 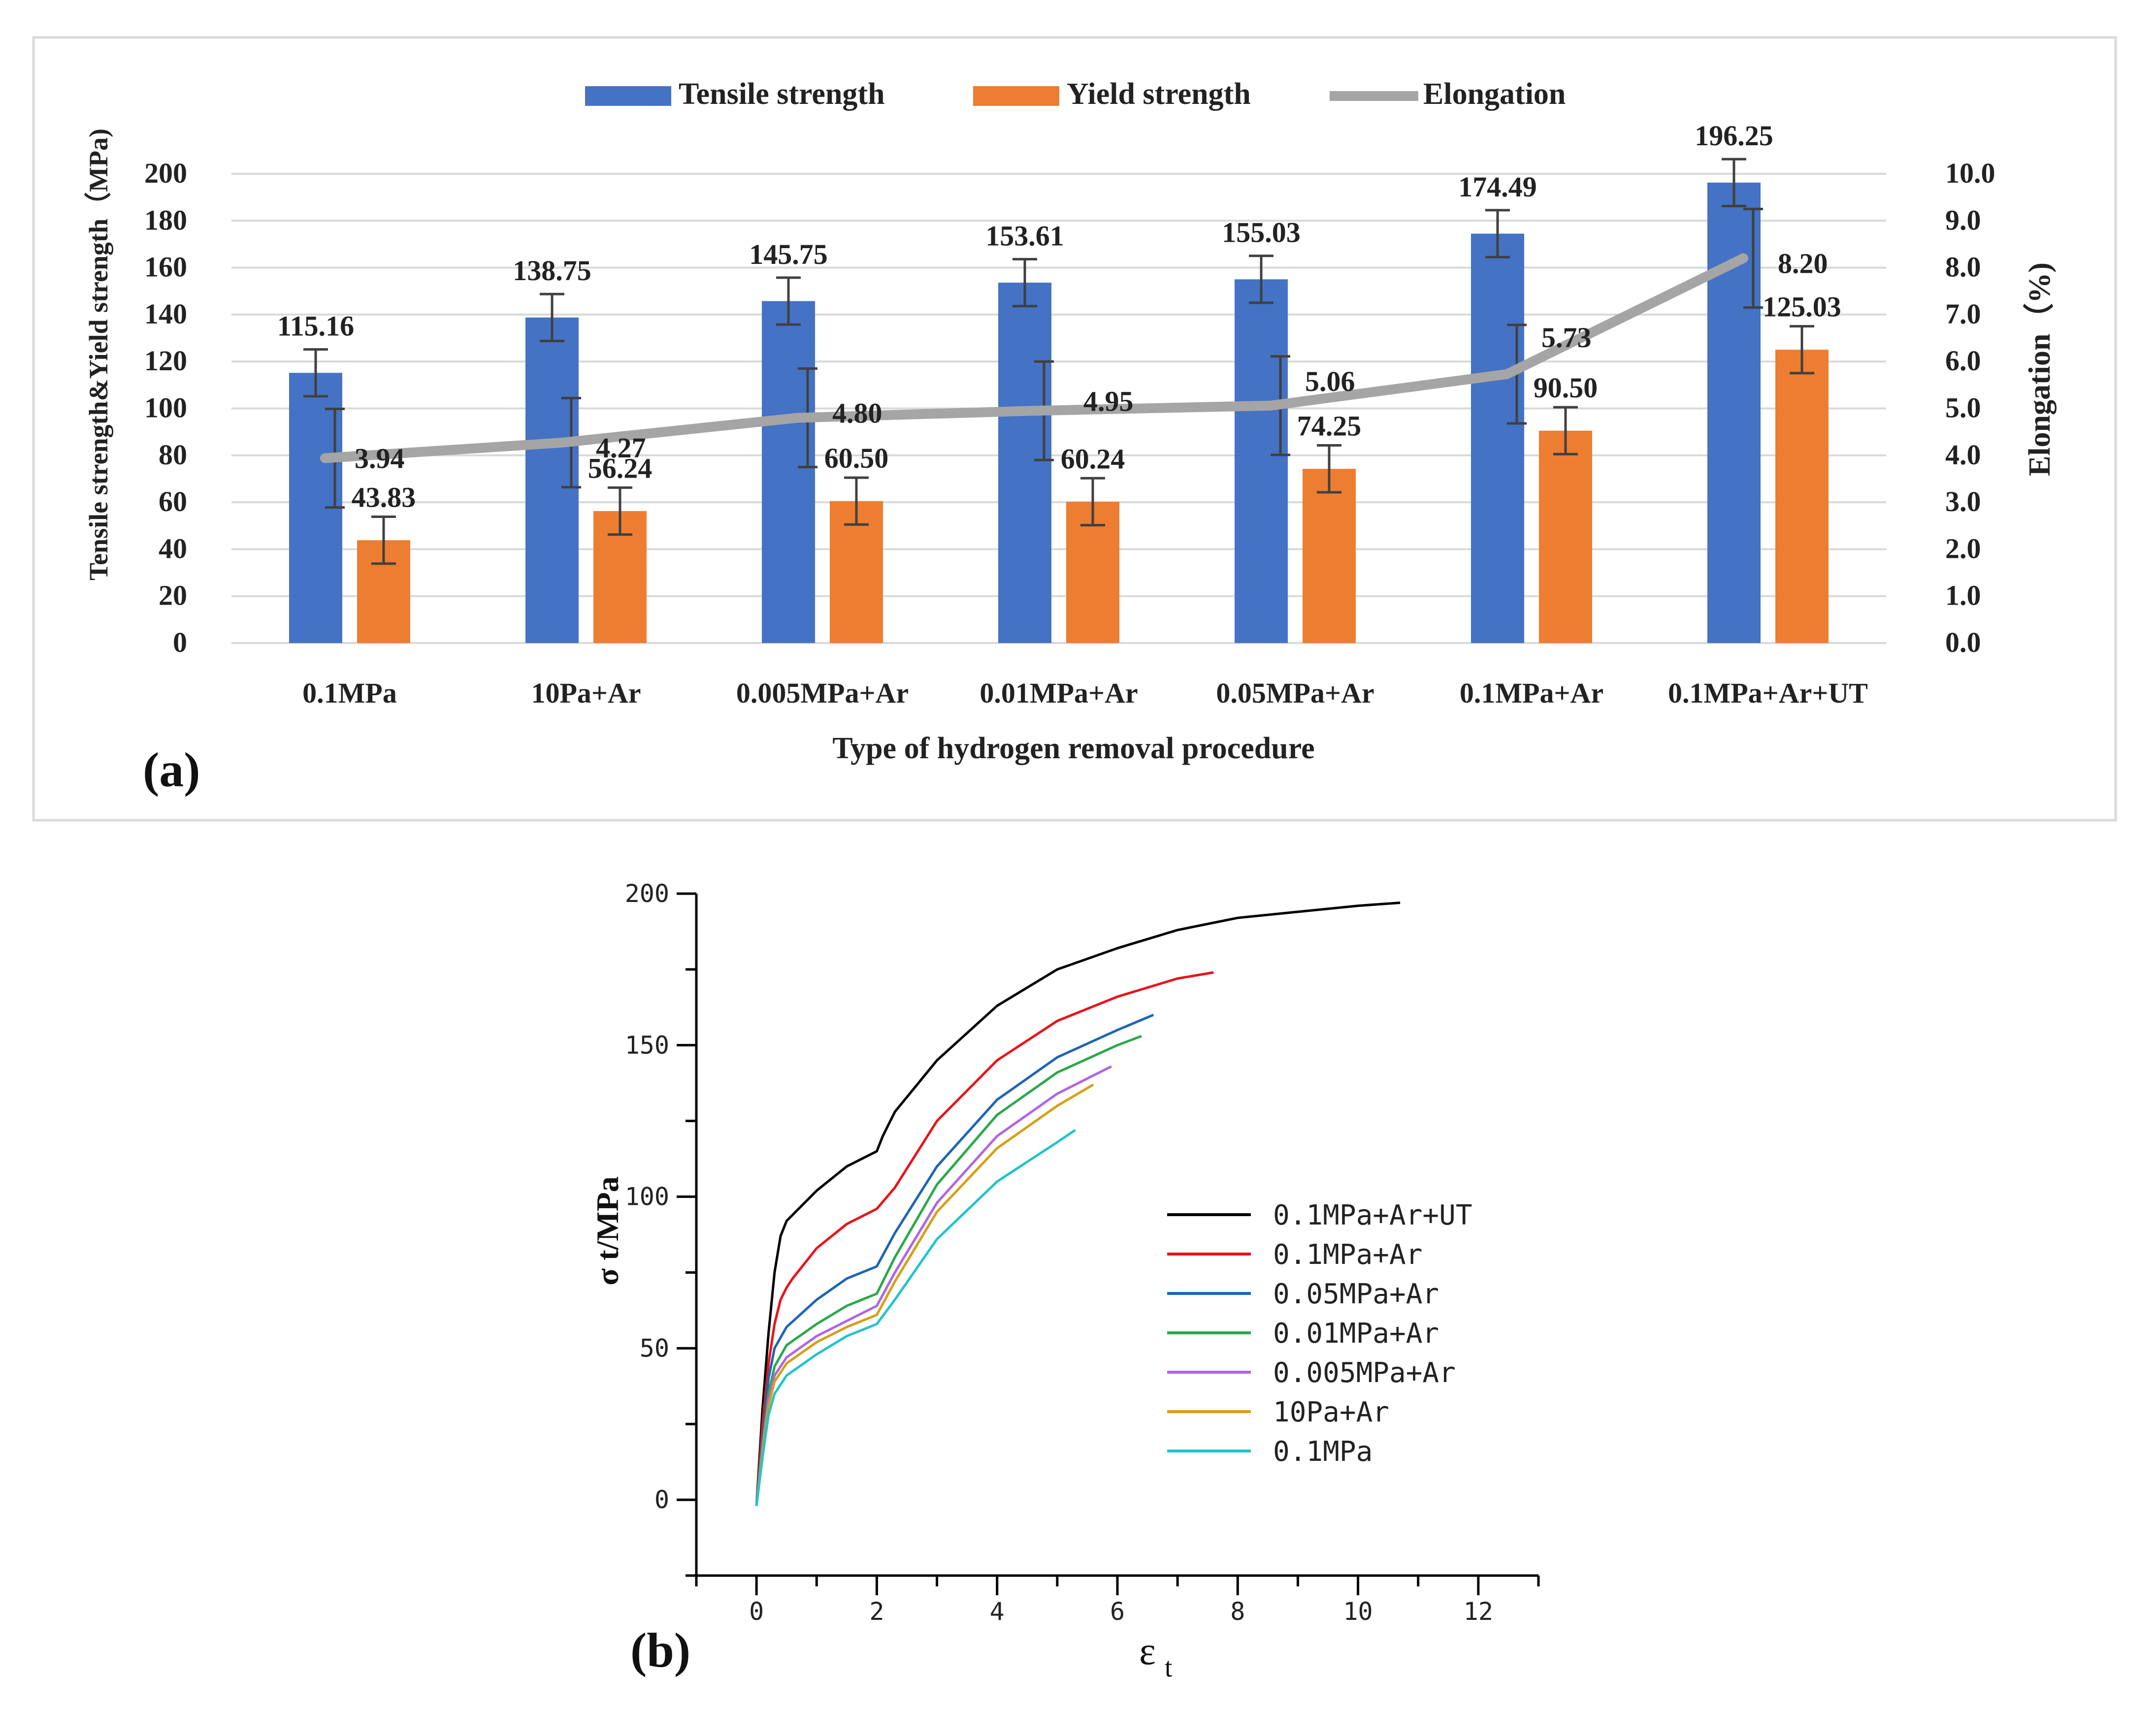 What do you see at coordinates (380, 459) in the screenshot?
I see `data-label-elongation: 3.94` at bounding box center [380, 459].